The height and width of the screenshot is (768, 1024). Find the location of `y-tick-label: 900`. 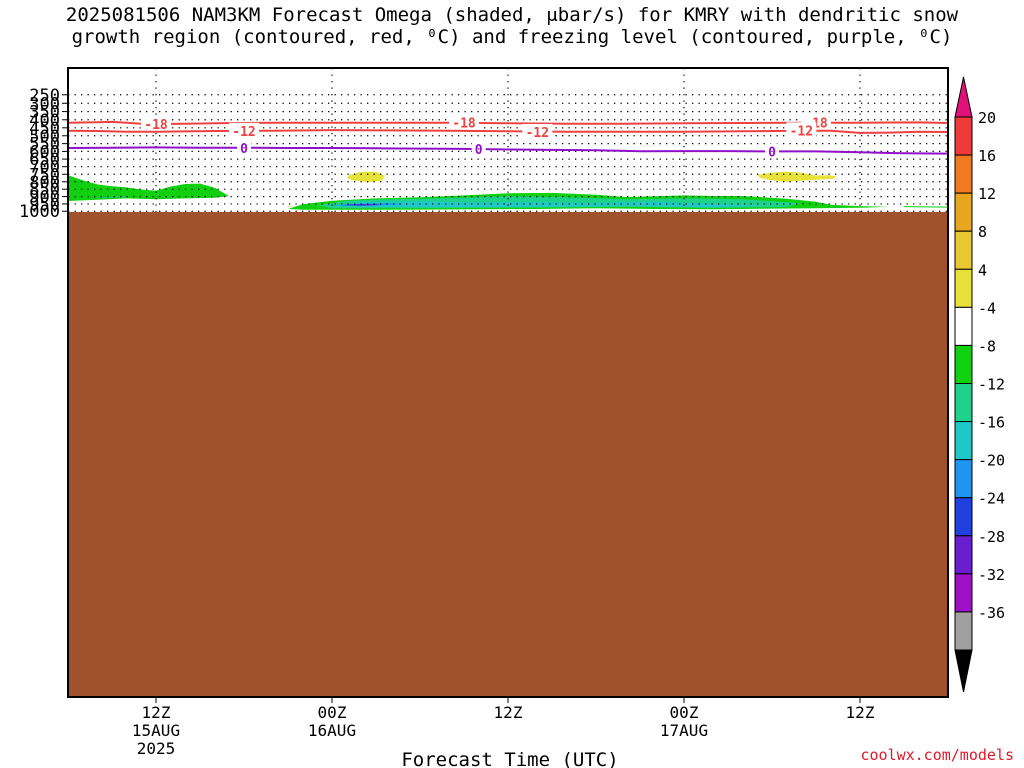

y-tick-label: 900 is located at coordinates (44, 198).